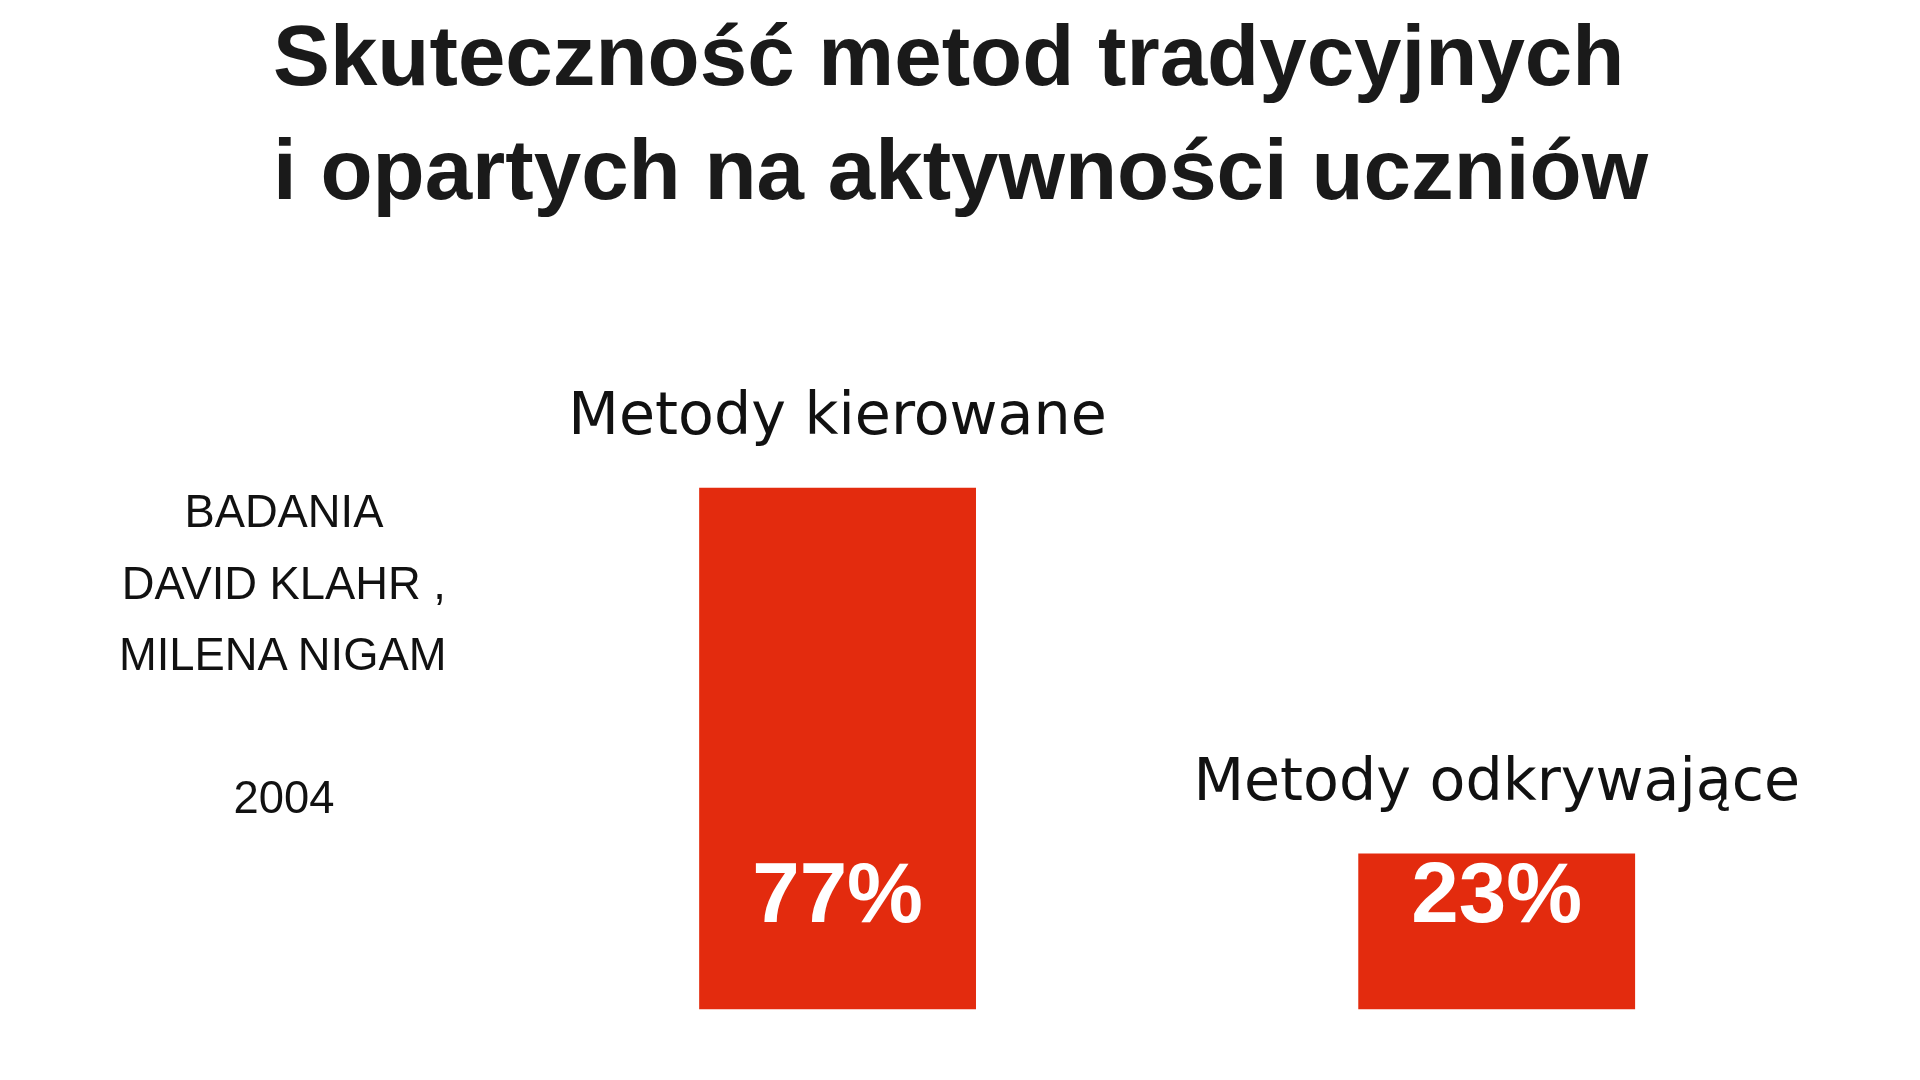 The image size is (1920, 1080). What do you see at coordinates (1496, 779) in the screenshot?
I see `x-tick-label: Metody odkrywające` at bounding box center [1496, 779].